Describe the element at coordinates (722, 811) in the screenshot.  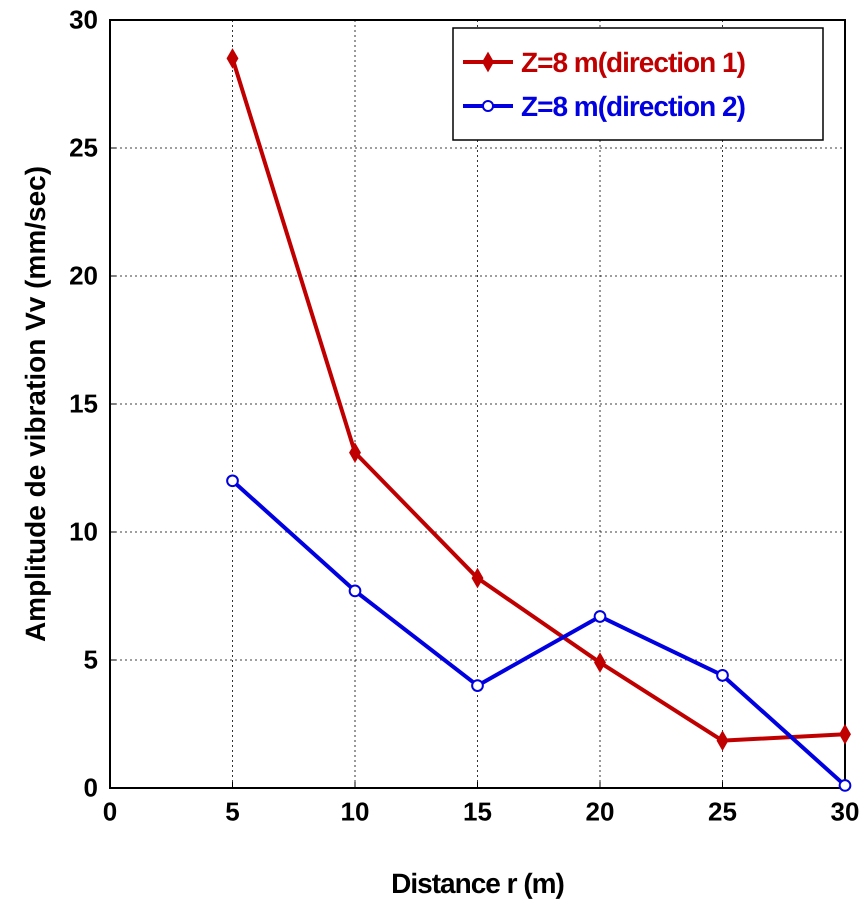
I see `x-tick-label: 25` at that location.